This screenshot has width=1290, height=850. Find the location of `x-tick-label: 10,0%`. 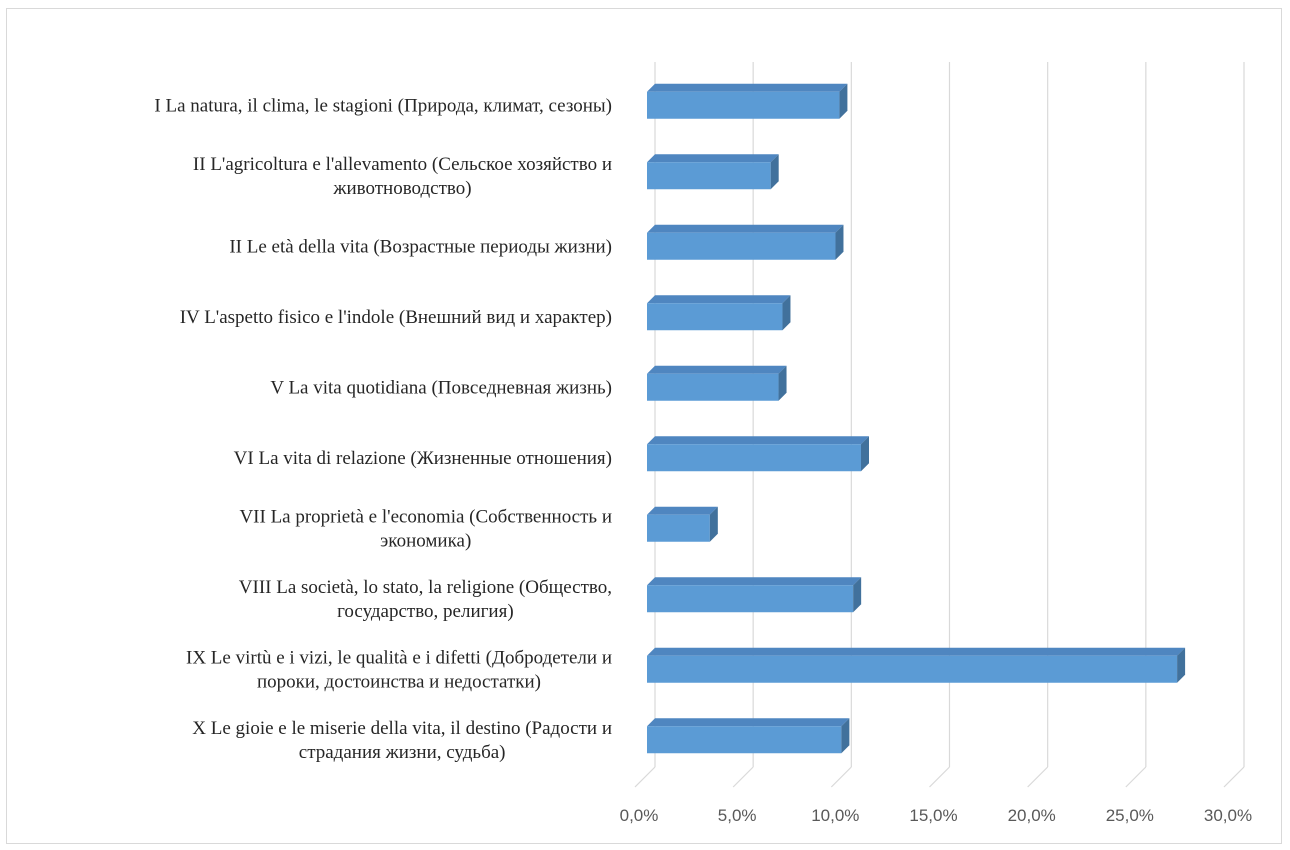

x-tick-label: 10,0% is located at coordinates (835, 815).